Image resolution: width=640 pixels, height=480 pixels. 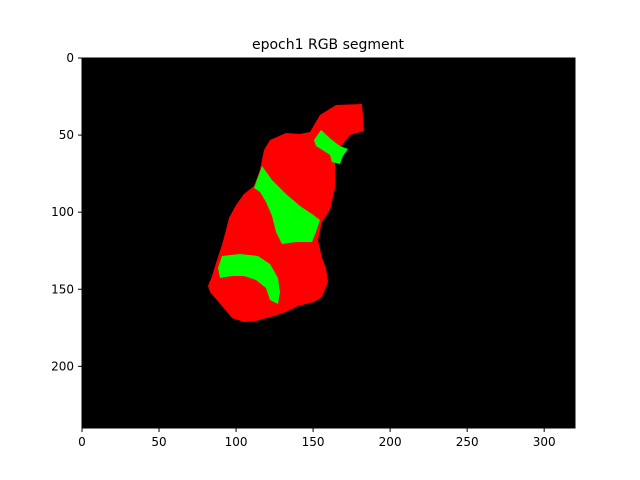 I want to click on x-tick-label: 250, so click(x=467, y=442).